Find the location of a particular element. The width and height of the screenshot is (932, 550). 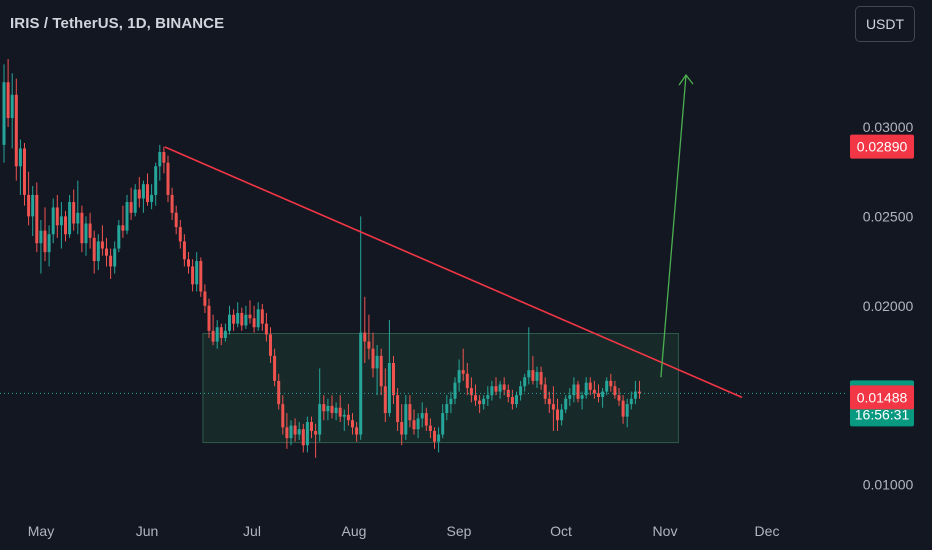

price-label: 0.02890 is located at coordinates (882, 146).